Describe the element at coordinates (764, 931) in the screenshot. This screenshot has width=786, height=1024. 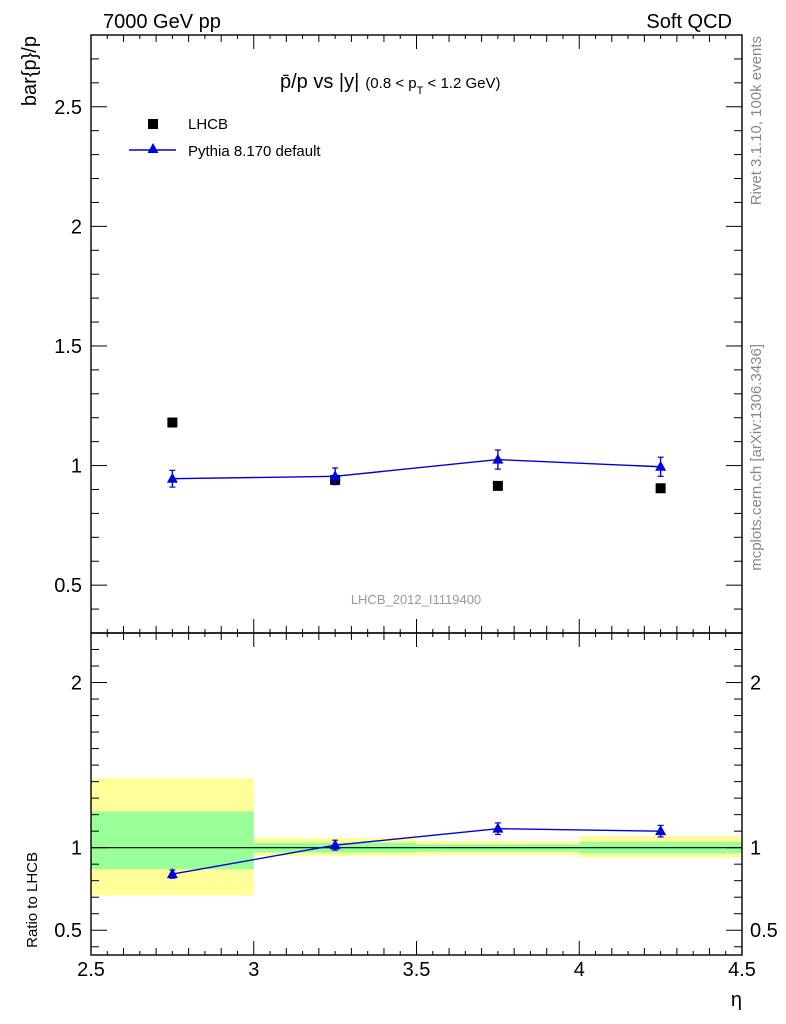
I see `ratio-y-tick-label-right: 0.5` at that location.